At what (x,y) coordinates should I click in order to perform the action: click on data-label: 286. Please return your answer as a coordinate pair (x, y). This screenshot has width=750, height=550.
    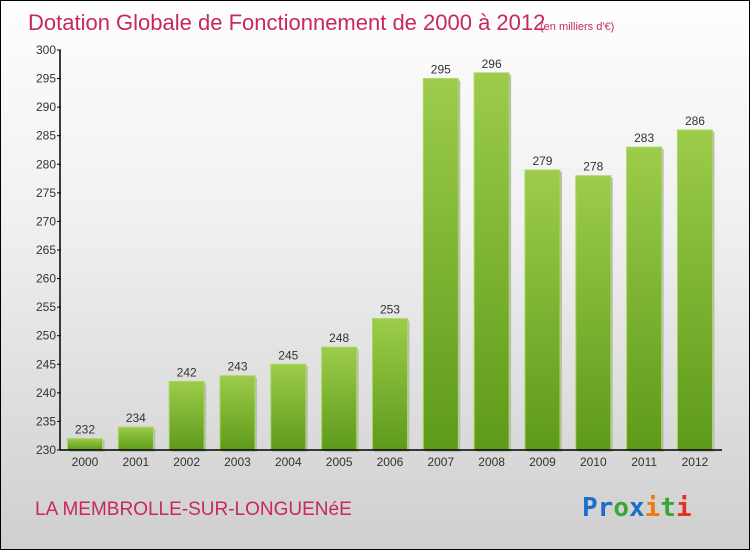
    Looking at the image, I should click on (695, 121).